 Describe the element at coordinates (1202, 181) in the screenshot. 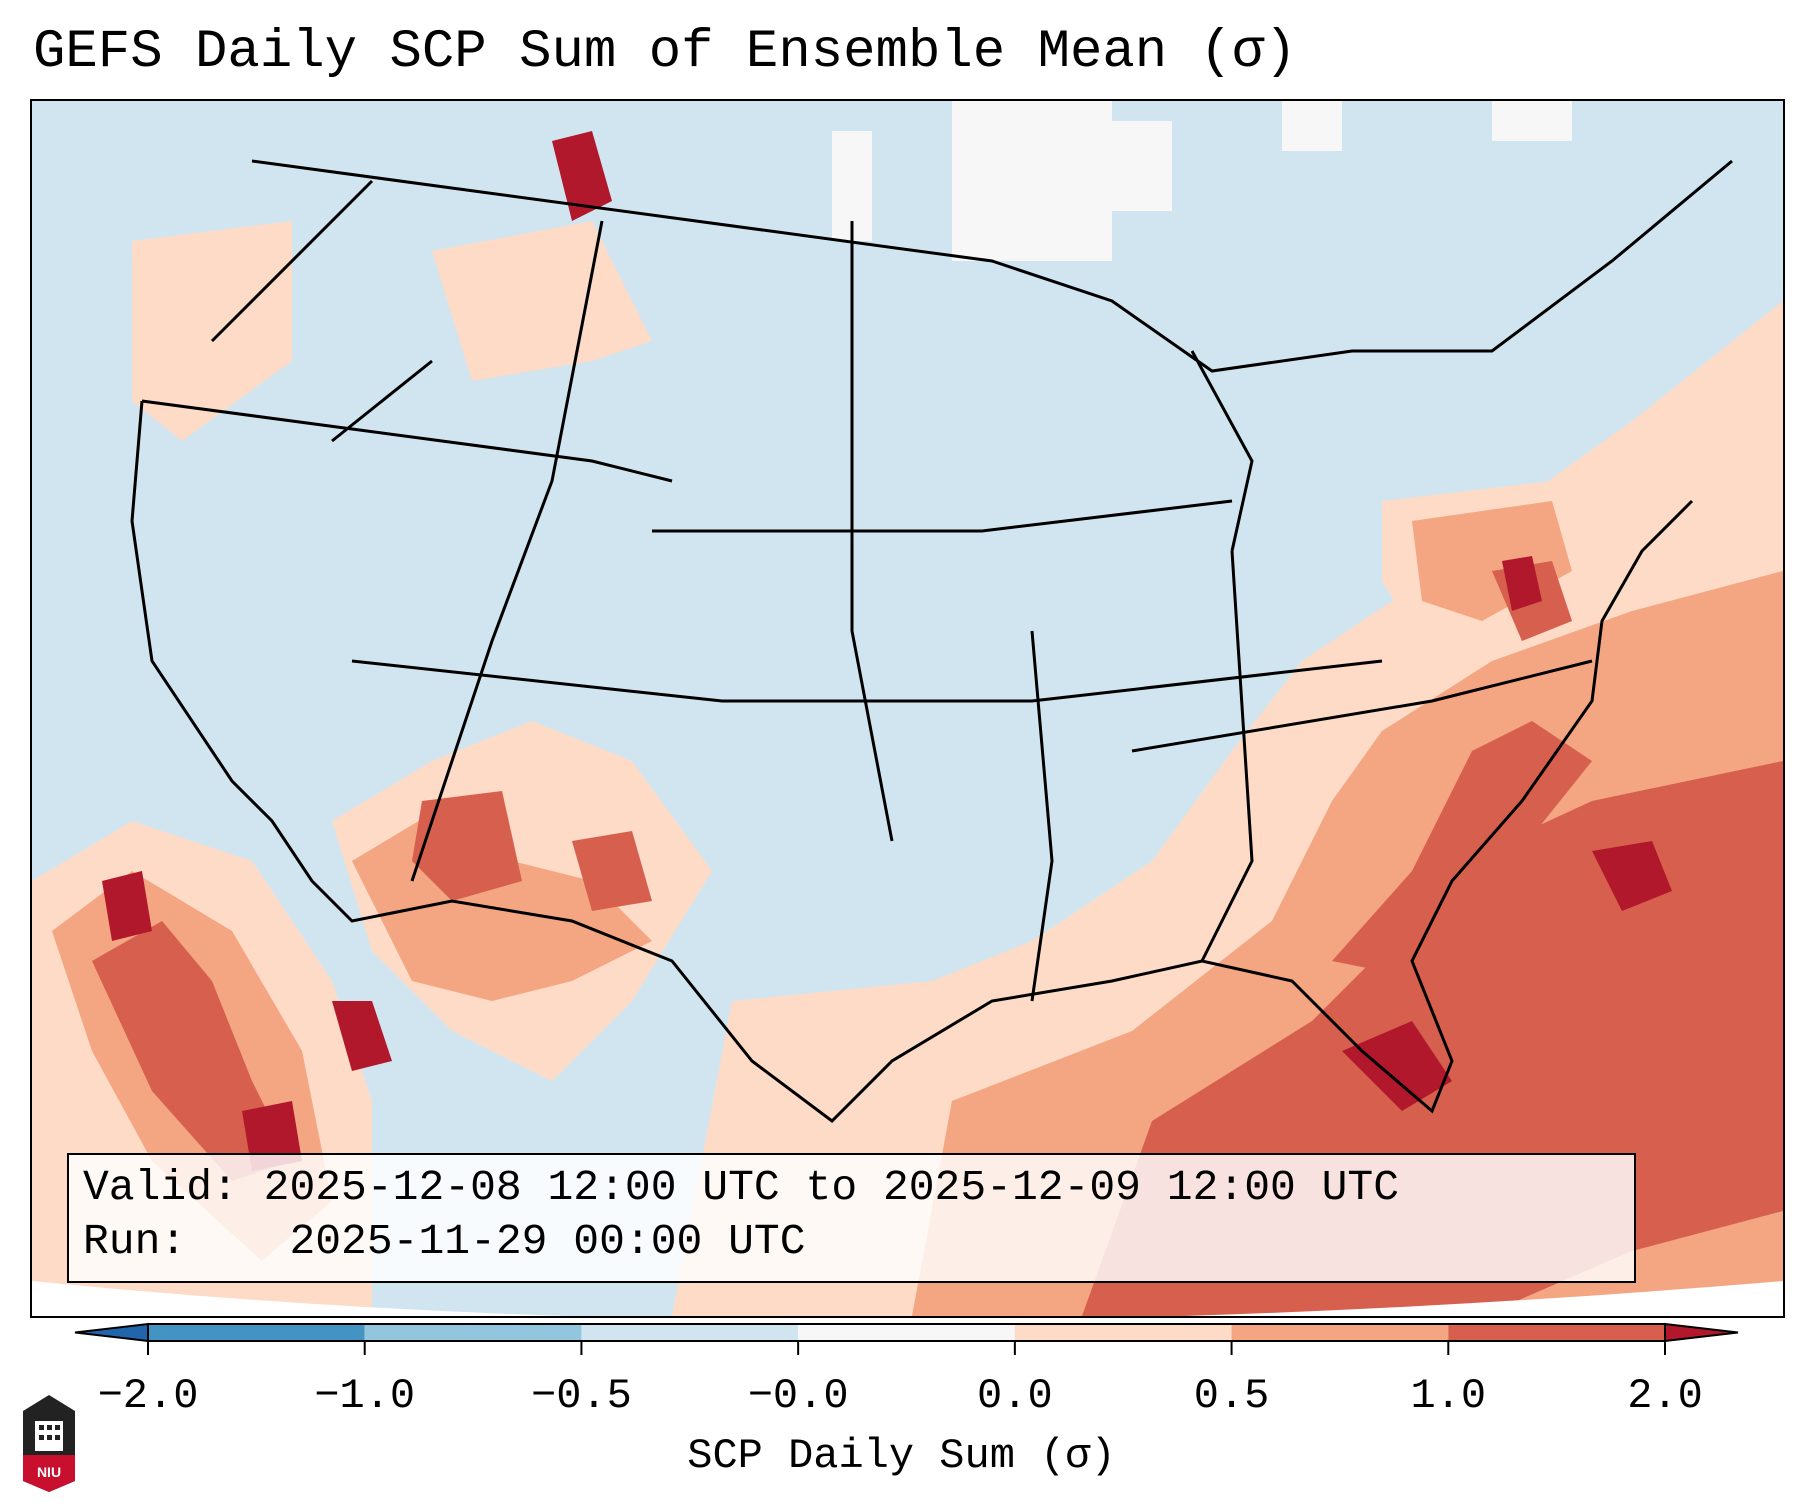

I see `near-zero-region` at that location.